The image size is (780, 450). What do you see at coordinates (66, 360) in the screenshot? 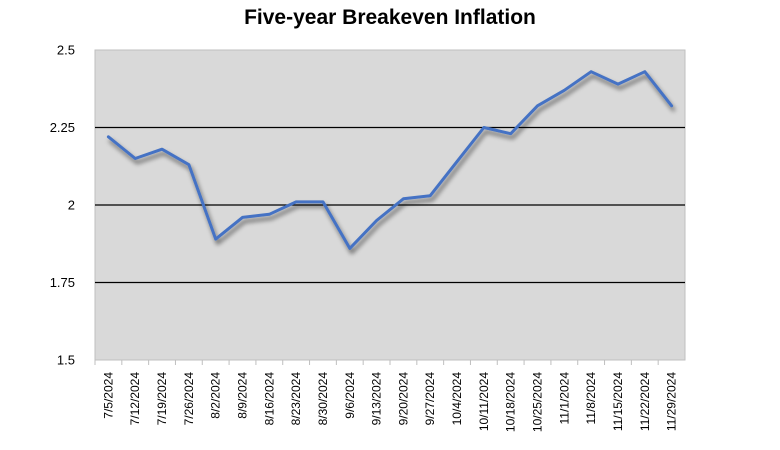
I see `y-tick-label: 1.5` at bounding box center [66, 360].